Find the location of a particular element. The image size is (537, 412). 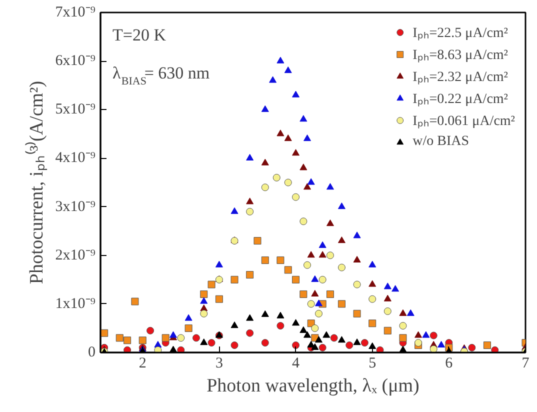

x-tick-label: 5 is located at coordinates (372, 364).